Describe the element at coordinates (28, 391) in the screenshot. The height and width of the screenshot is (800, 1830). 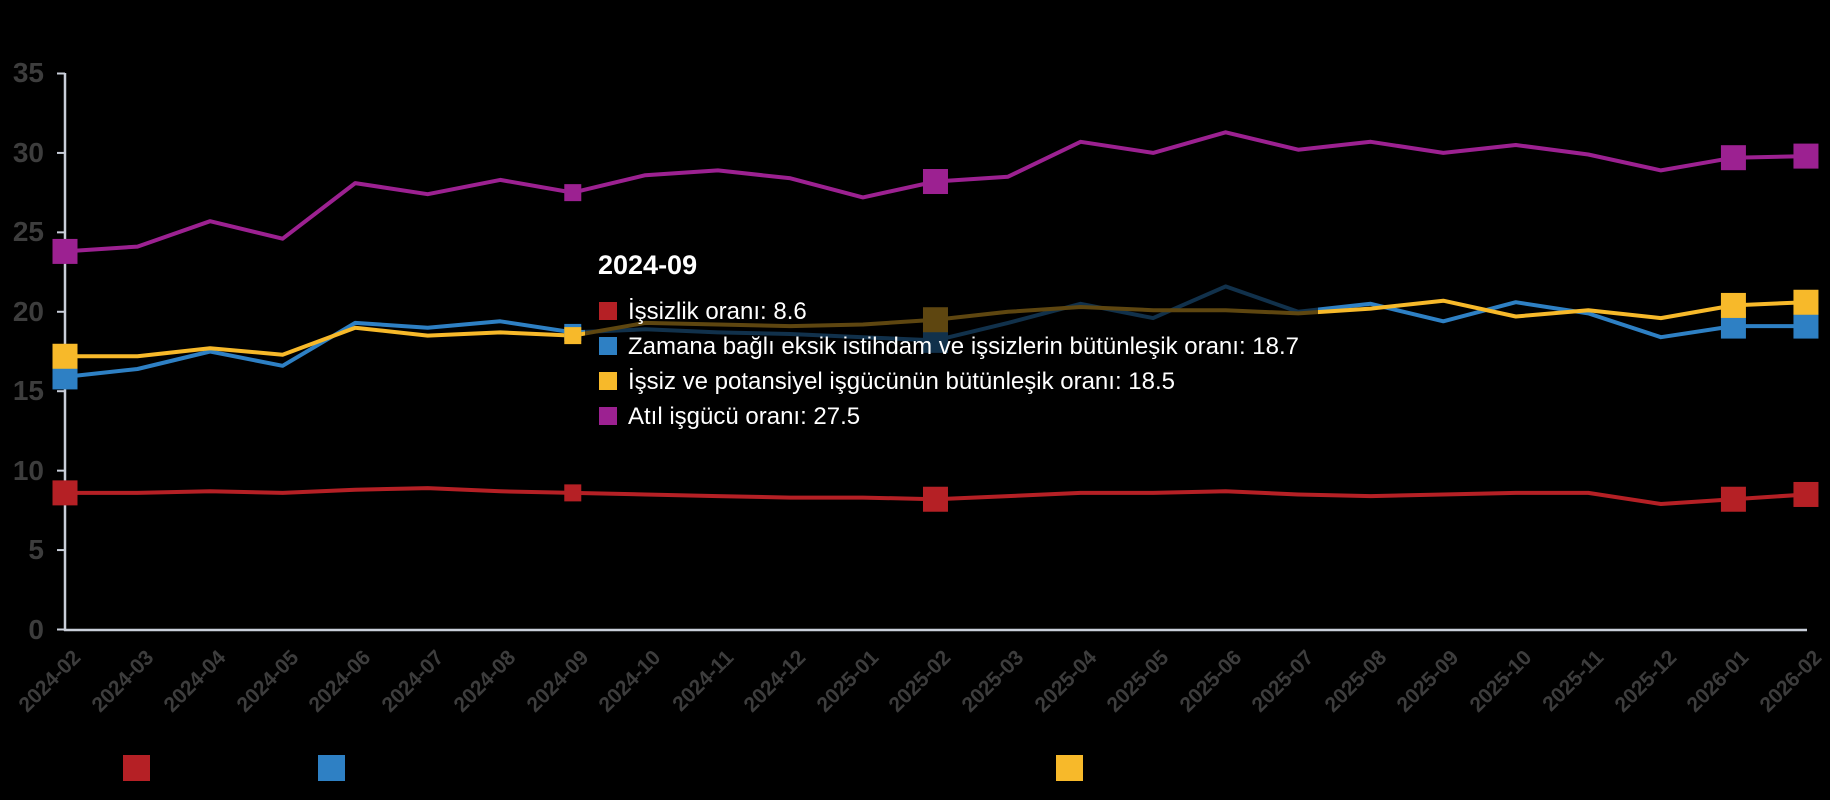
I see `y-axis-label: 15` at that location.